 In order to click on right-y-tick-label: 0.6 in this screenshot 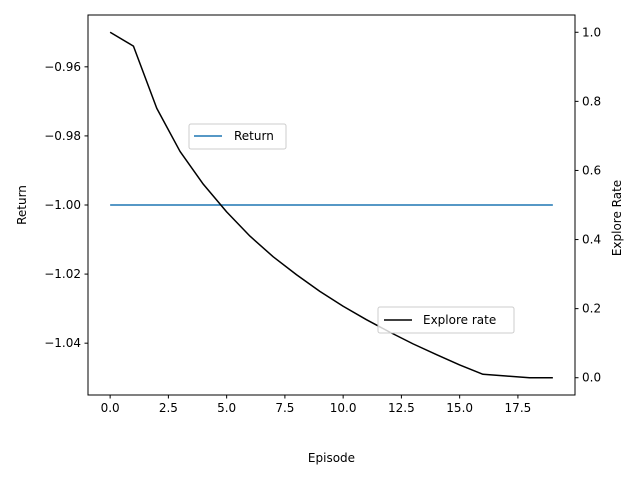, I will do `click(591, 170)`.